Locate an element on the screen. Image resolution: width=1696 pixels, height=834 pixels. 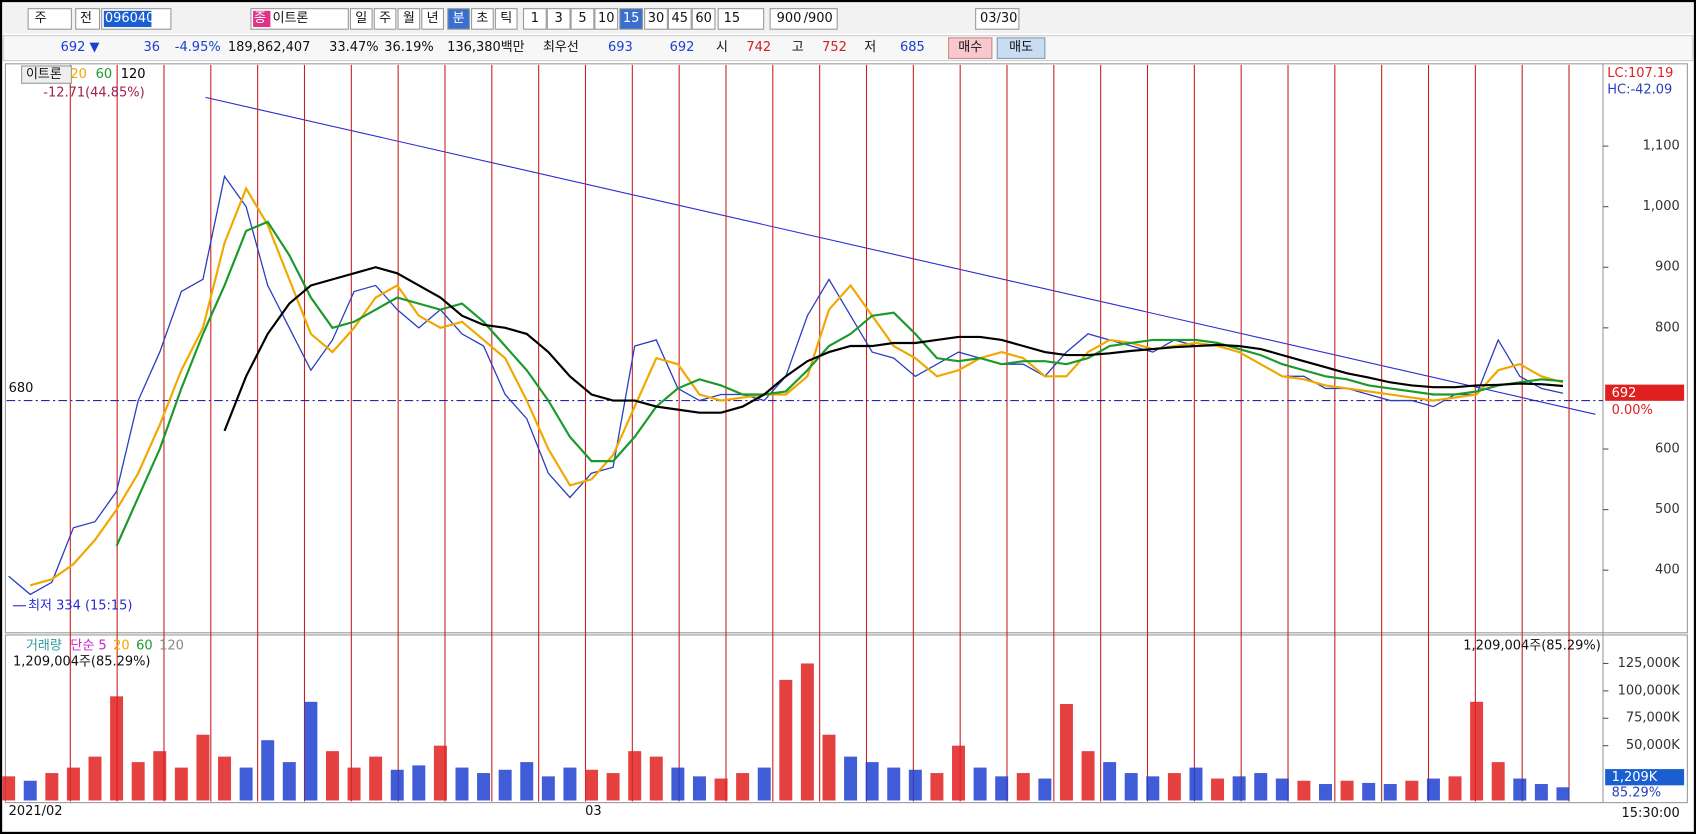
kind: 전 is located at coordinates (86, 18).